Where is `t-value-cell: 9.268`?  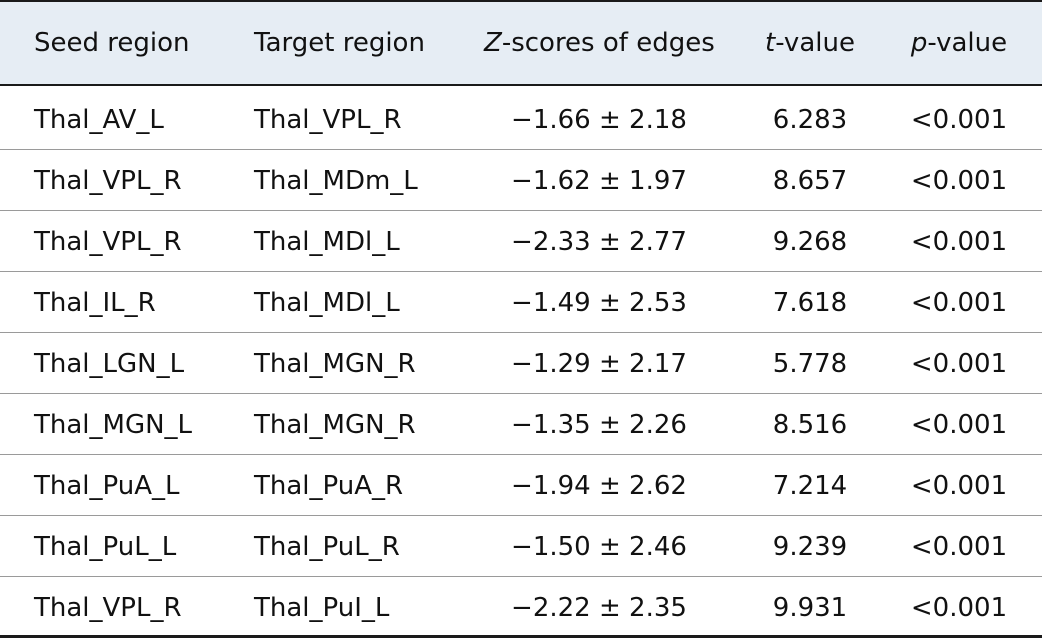
t-value-cell: 9.268 is located at coordinates (810, 242).